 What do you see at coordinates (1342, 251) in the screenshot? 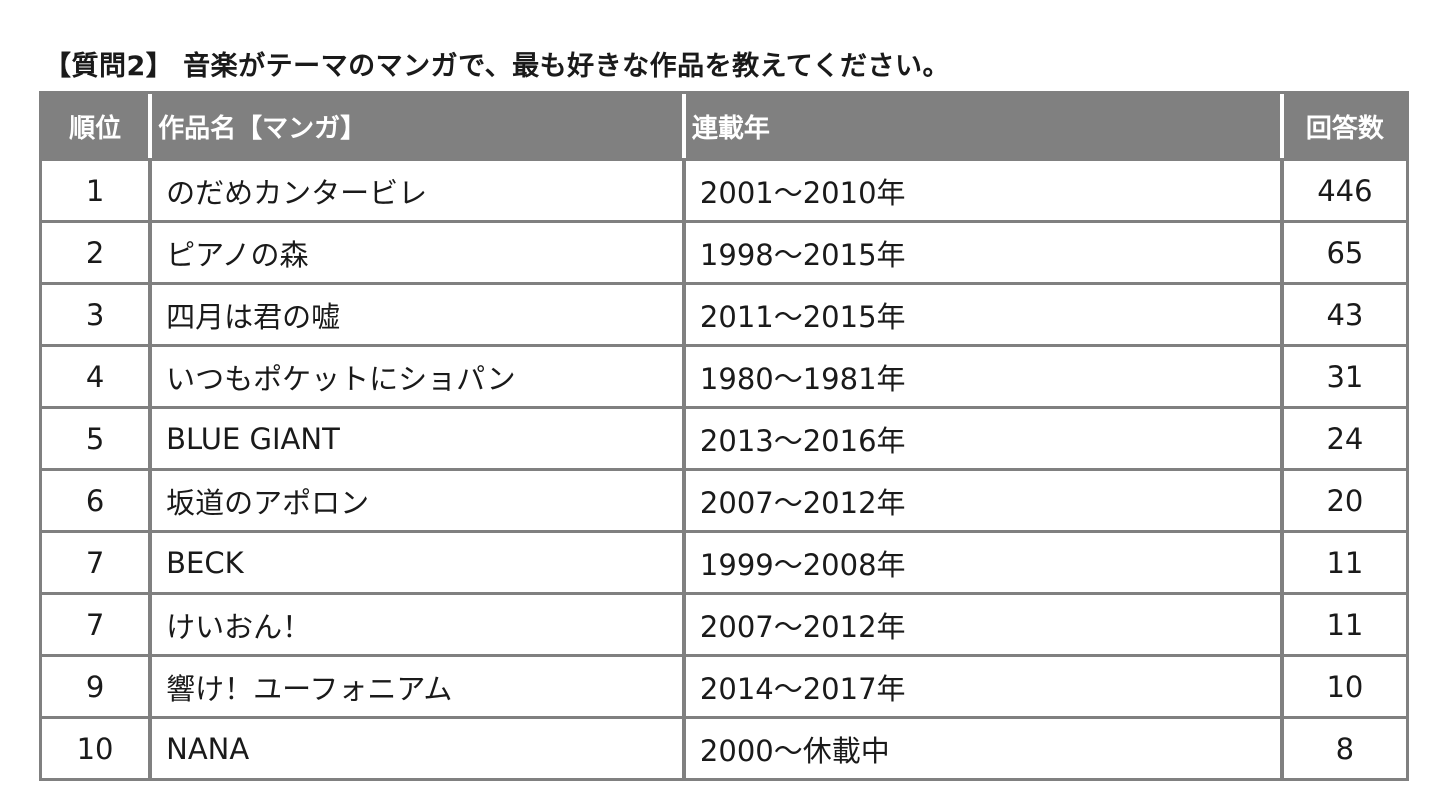
I see `cell-count: 65` at bounding box center [1342, 251].